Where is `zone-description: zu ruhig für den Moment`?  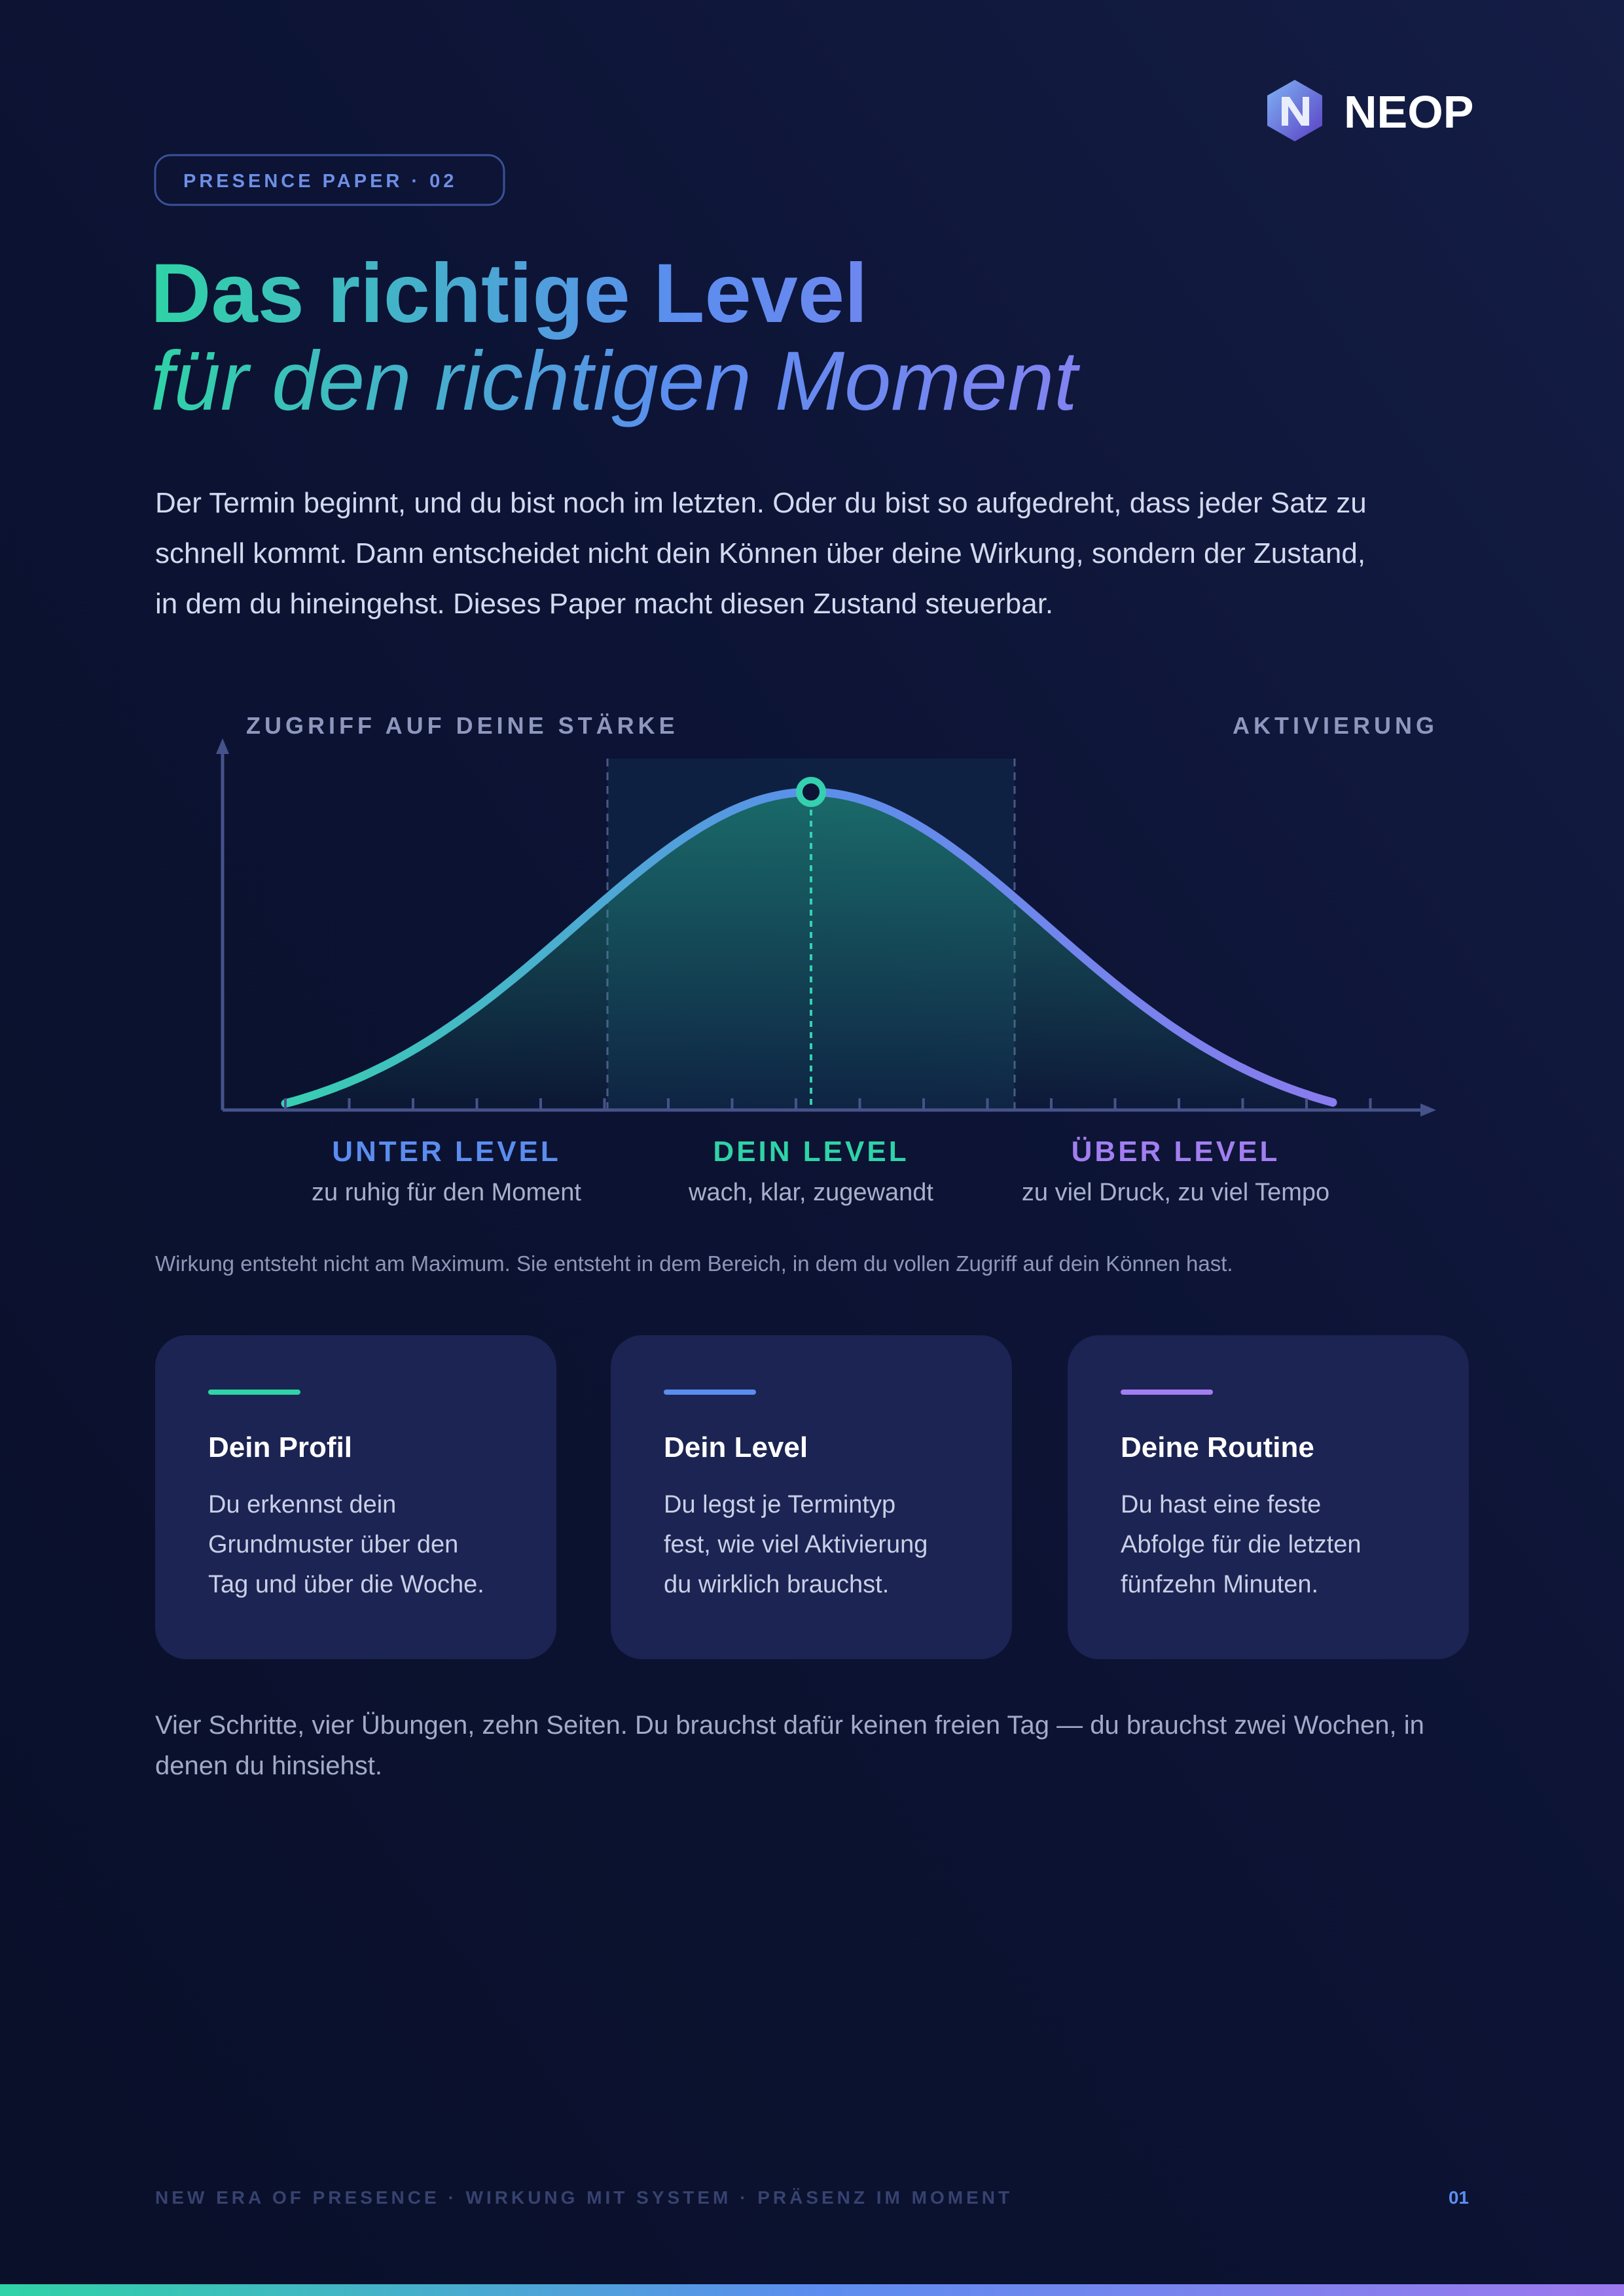 zone-description: zu ruhig für den Moment is located at coordinates (446, 1192).